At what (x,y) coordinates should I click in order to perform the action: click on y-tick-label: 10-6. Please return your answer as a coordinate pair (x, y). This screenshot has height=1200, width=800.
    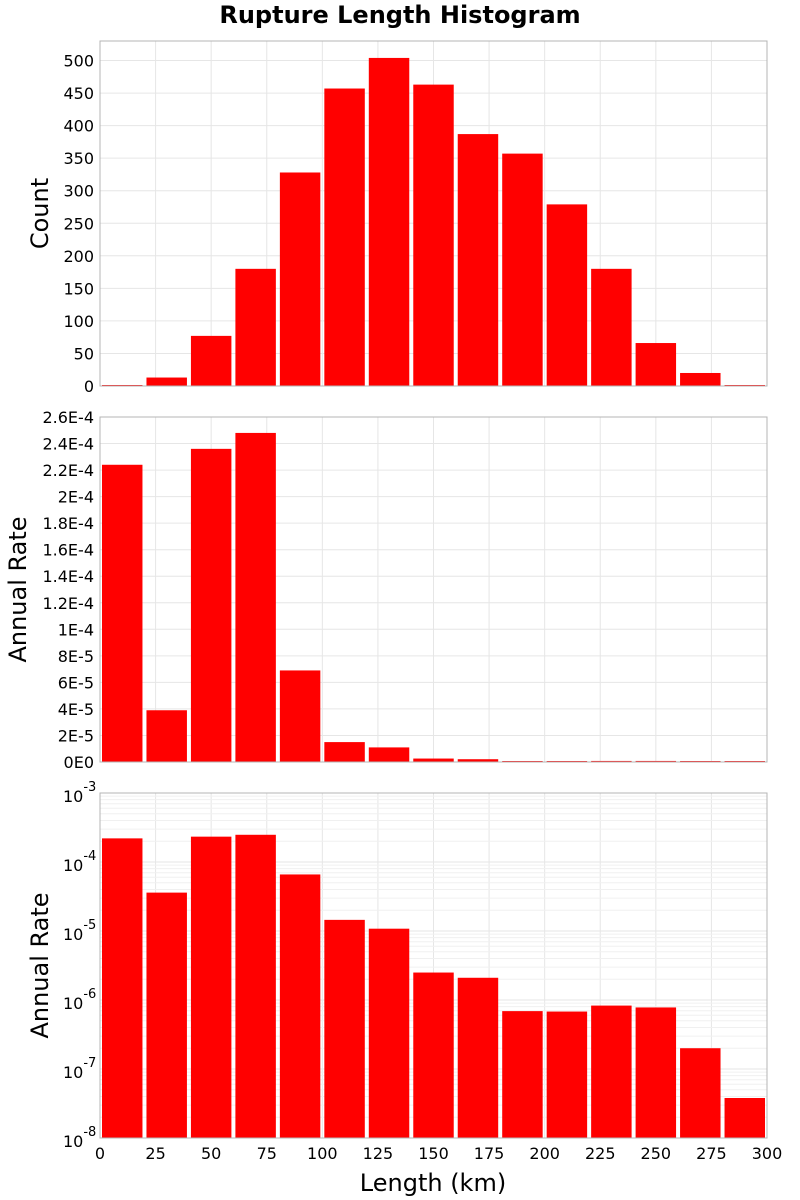
    Looking at the image, I should click on (79, 1000).